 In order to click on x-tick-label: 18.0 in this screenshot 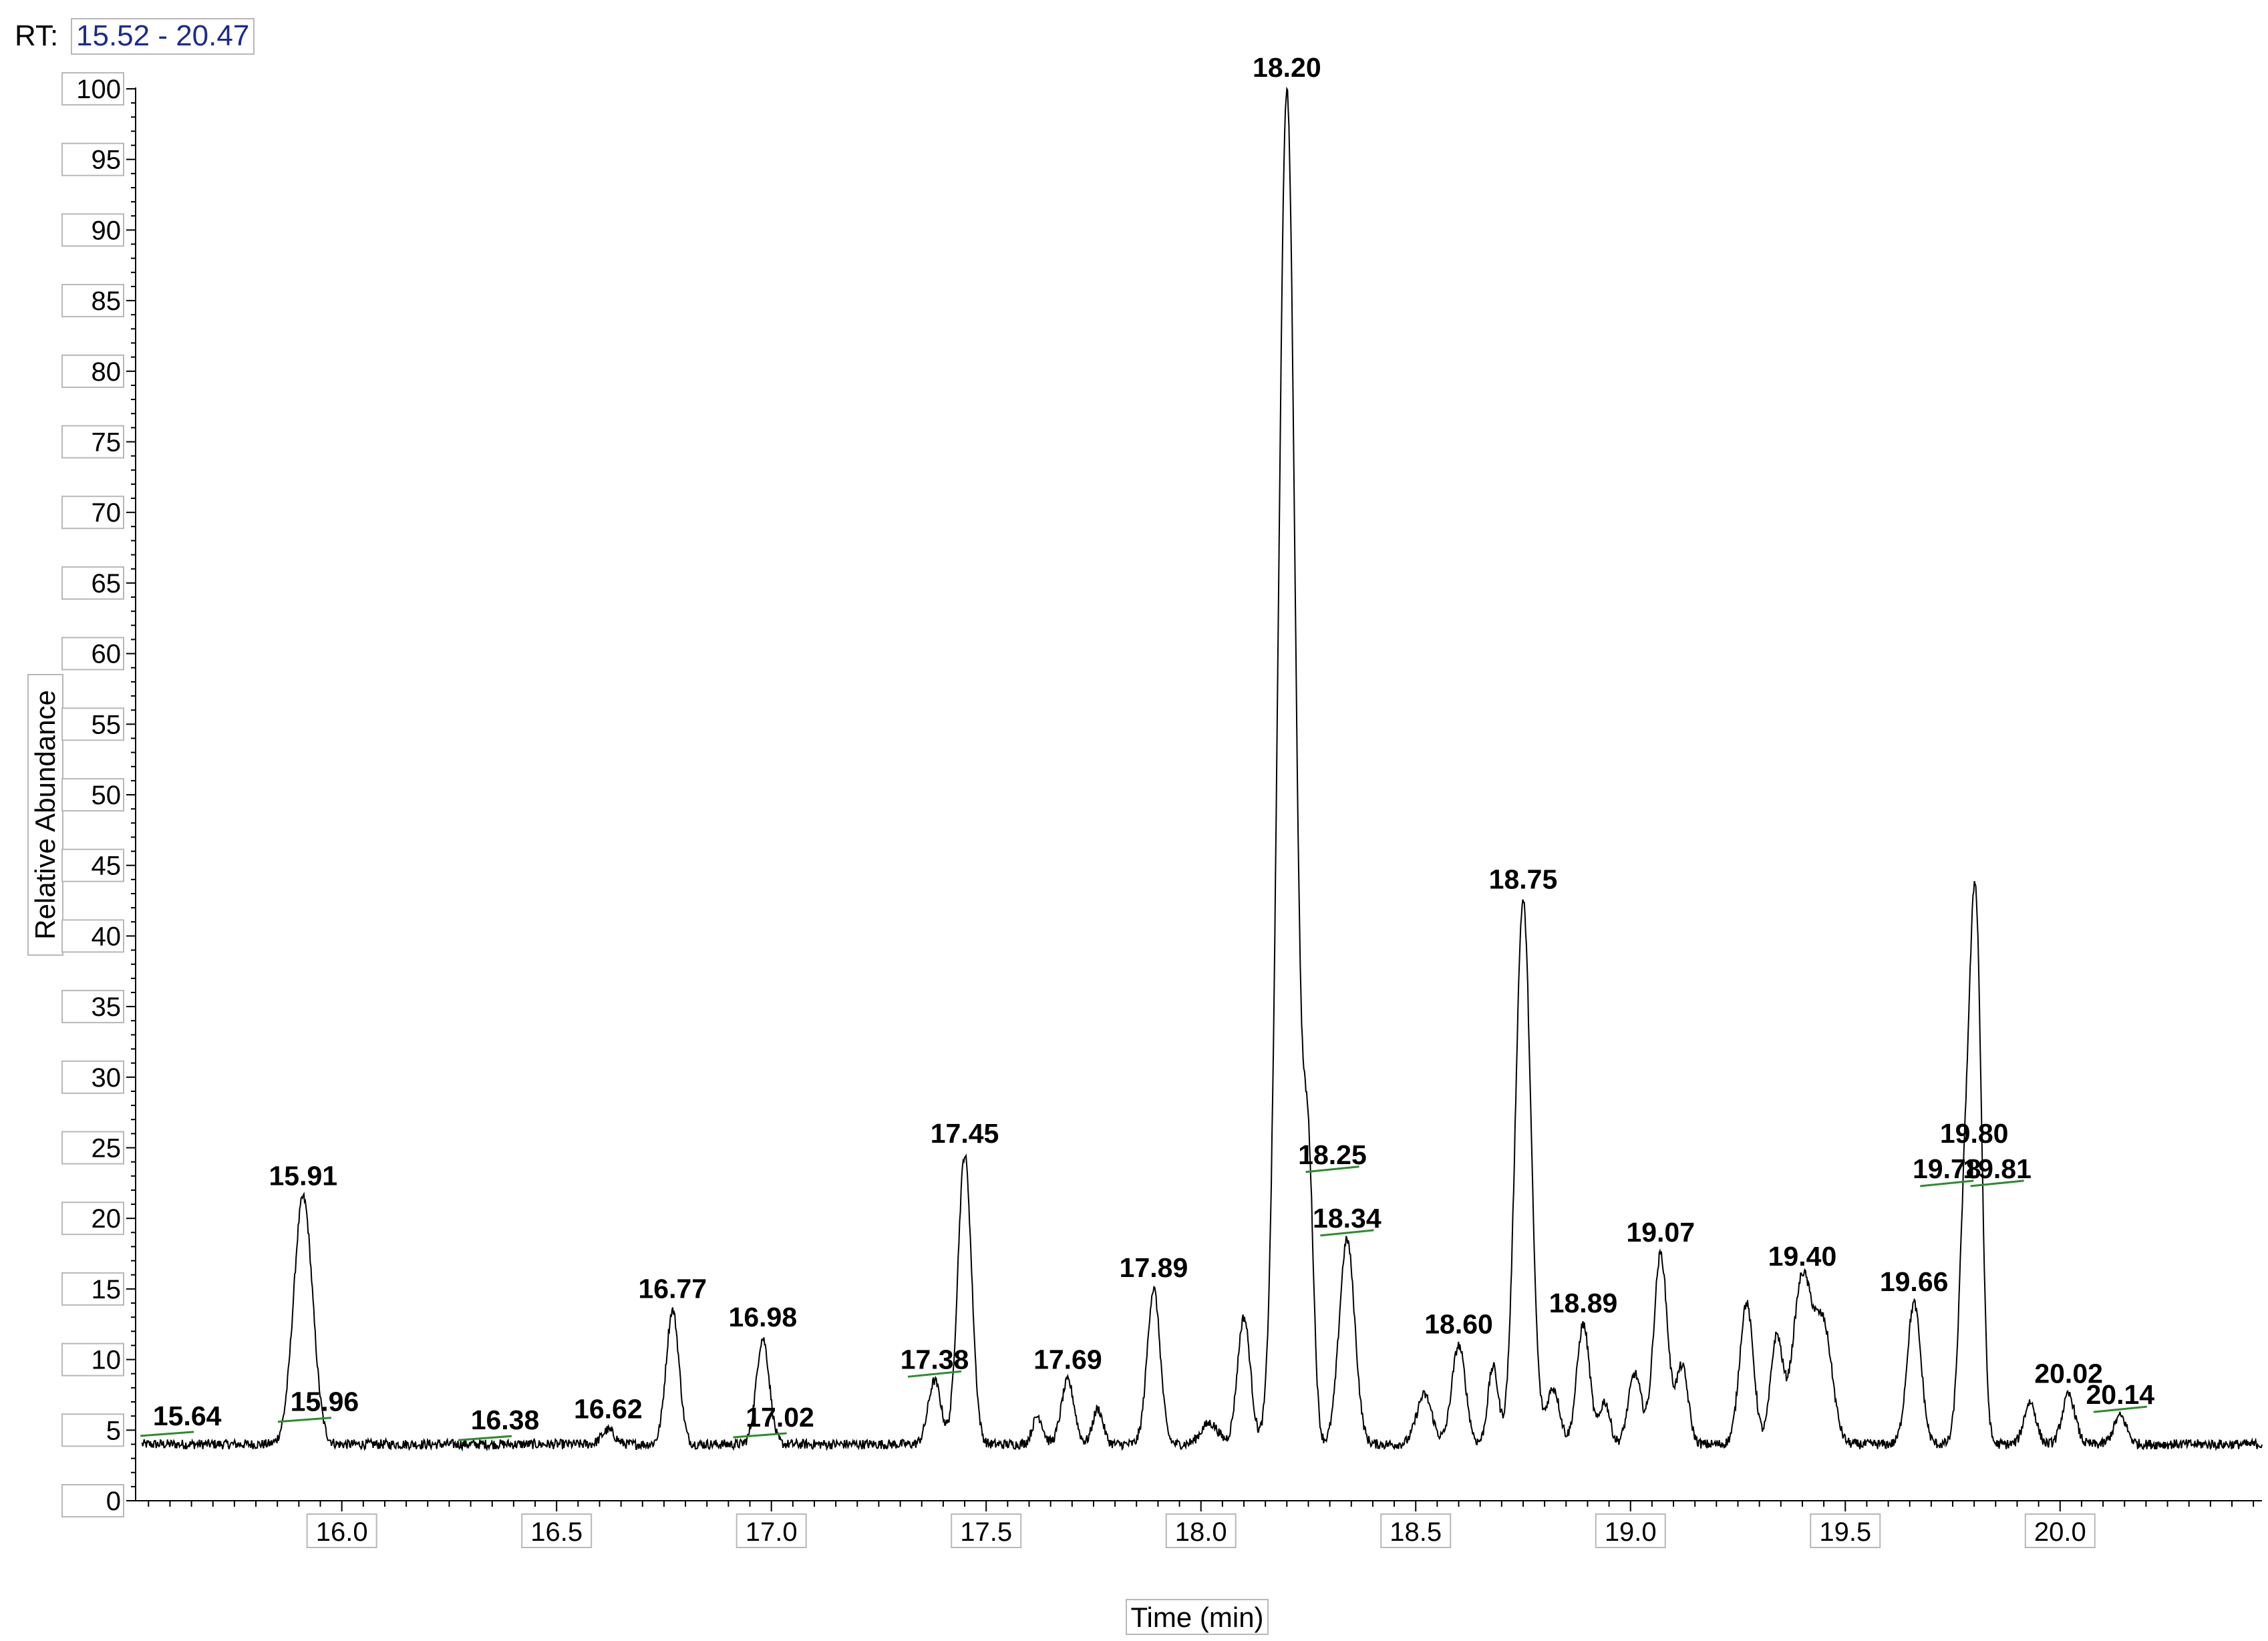, I will do `click(1201, 1532)`.